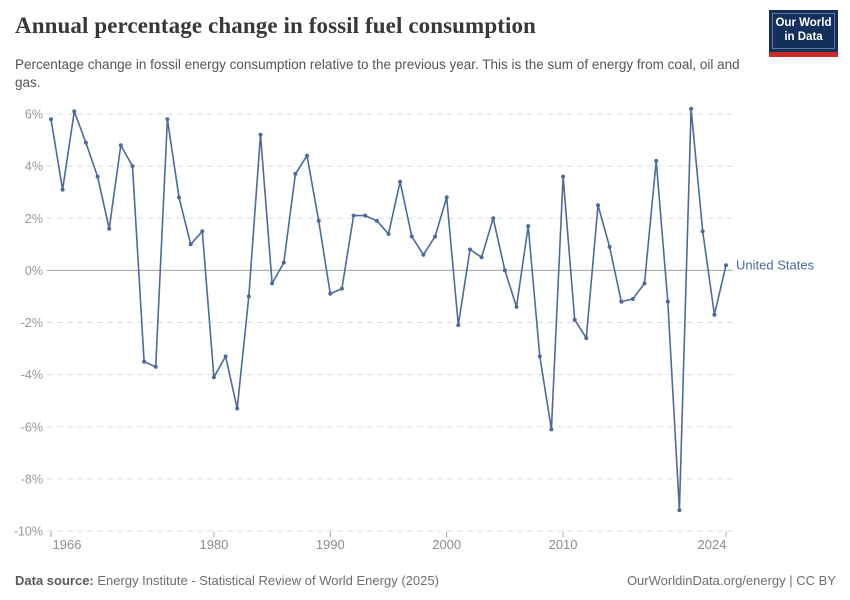  What do you see at coordinates (32, 427) in the screenshot?
I see `y-axis-tick-label: -6%` at bounding box center [32, 427].